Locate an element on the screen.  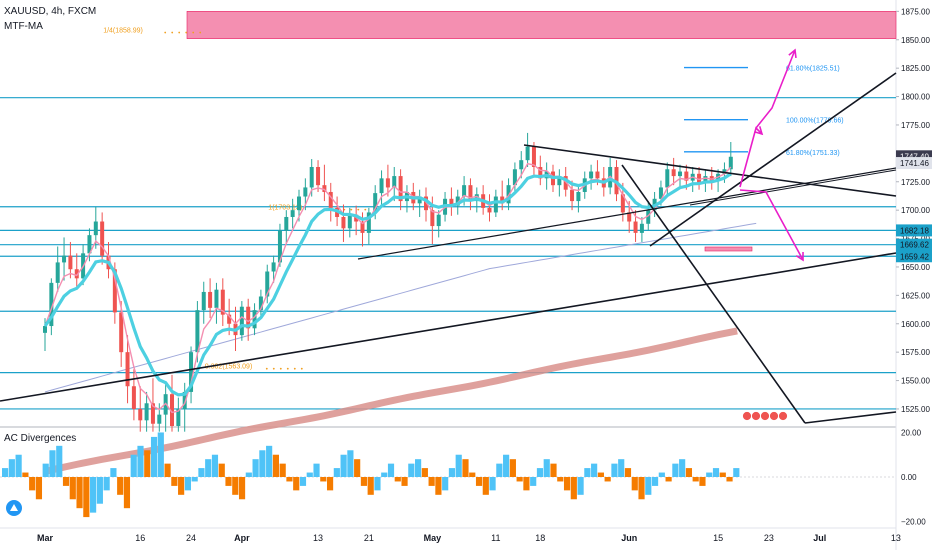
fib-level-label: 100.00%(1779.66) is located at coordinates (815, 121).